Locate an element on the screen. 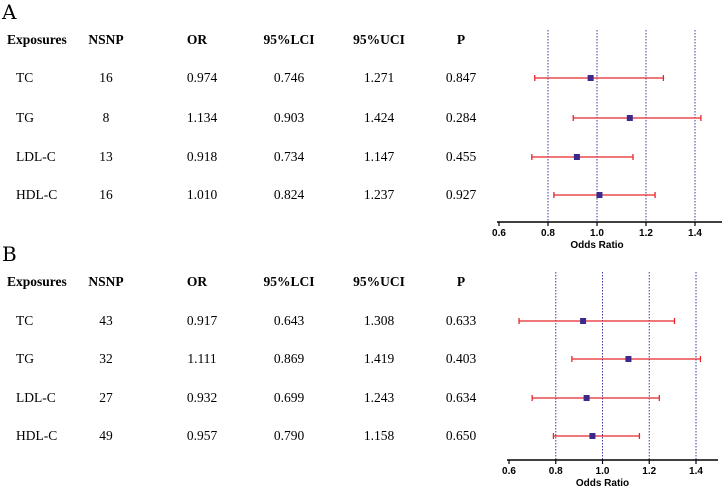  table-cell: 1.158 is located at coordinates (379, 435).